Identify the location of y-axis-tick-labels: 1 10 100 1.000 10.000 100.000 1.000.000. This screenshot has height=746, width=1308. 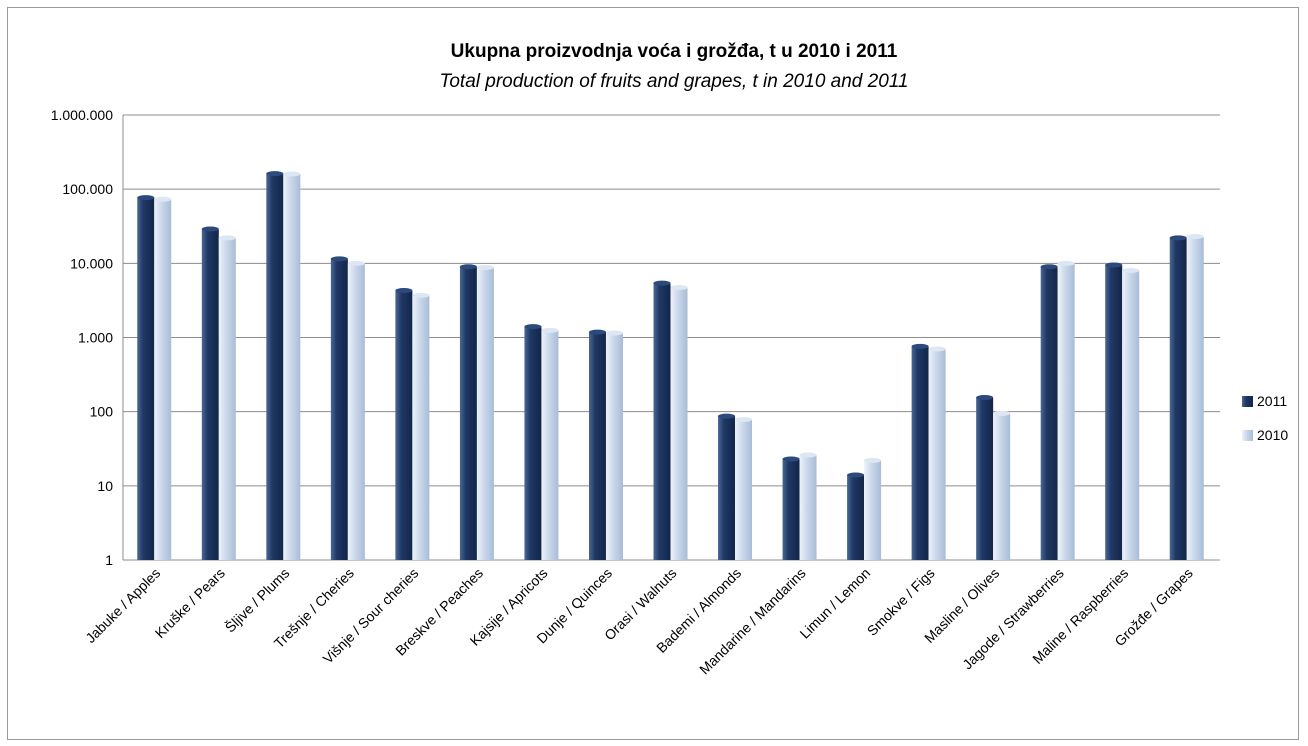
(82, 337).